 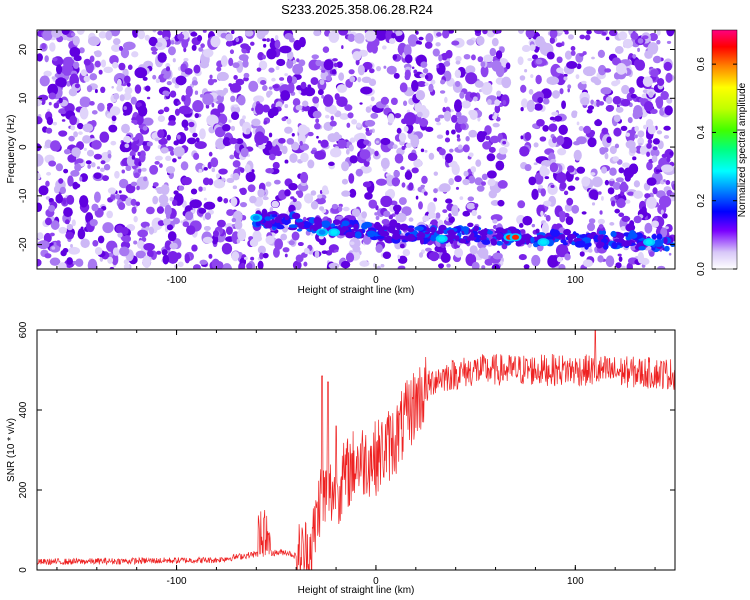 I want to click on colorbar-gradient, so click(x=724, y=149).